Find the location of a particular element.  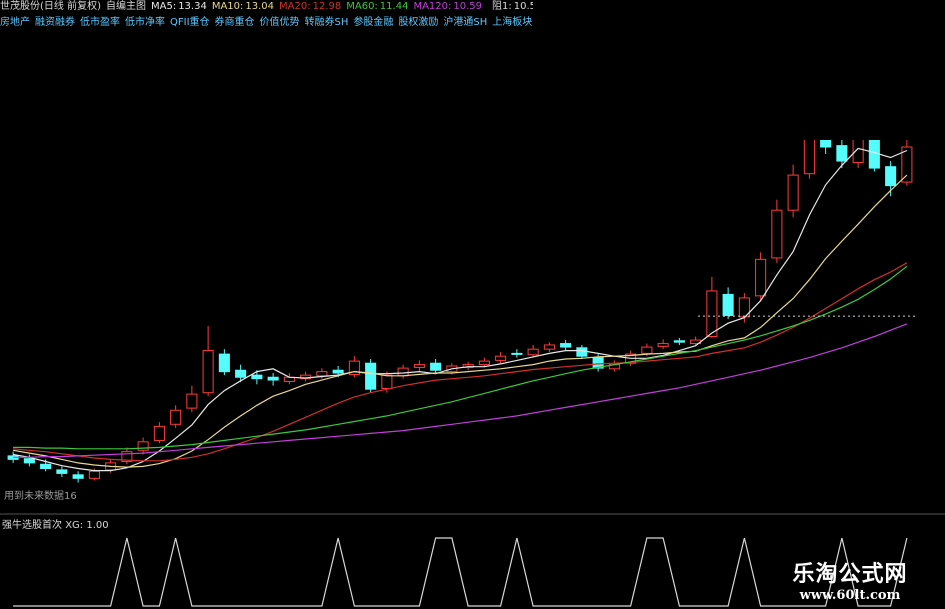

concept-tag: 券商重仓 is located at coordinates (234, 22).